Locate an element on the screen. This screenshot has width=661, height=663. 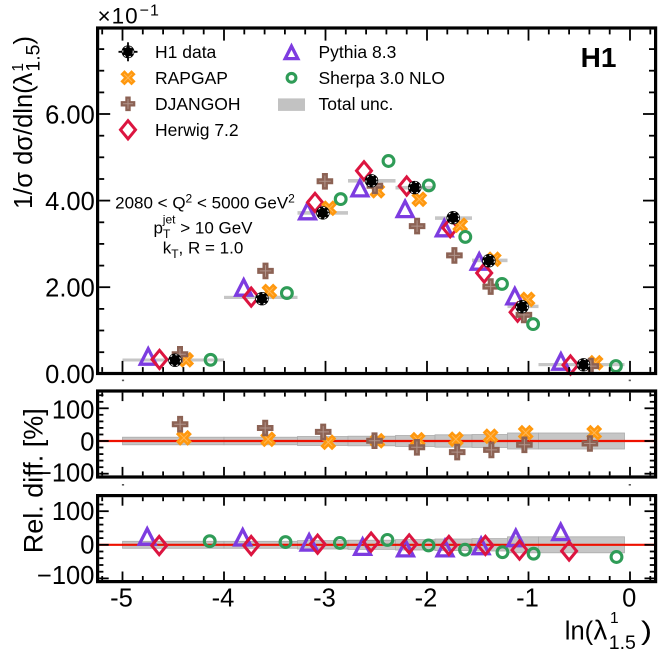
svg-text: 1/σ dσ/dln(λ is located at coordinates (24, 140).